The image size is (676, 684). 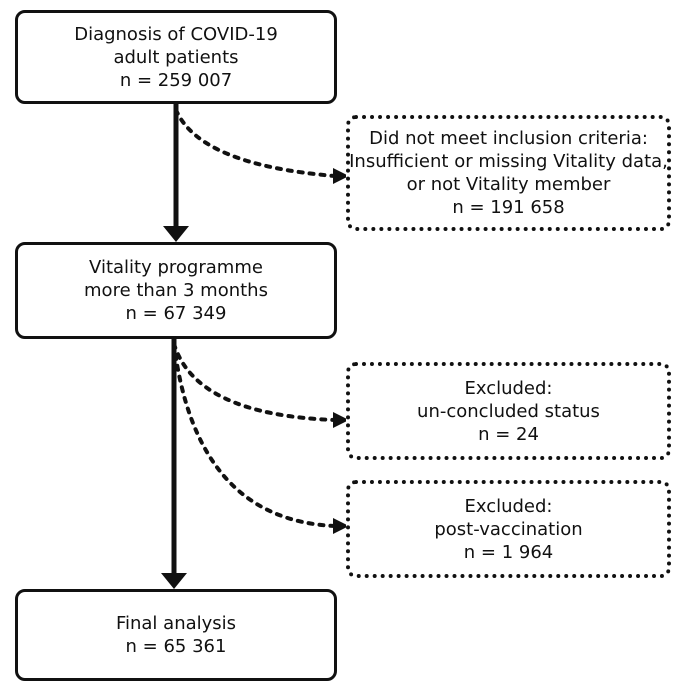 I want to click on diagnosis-line-2: adult patients, so click(x=176, y=57).